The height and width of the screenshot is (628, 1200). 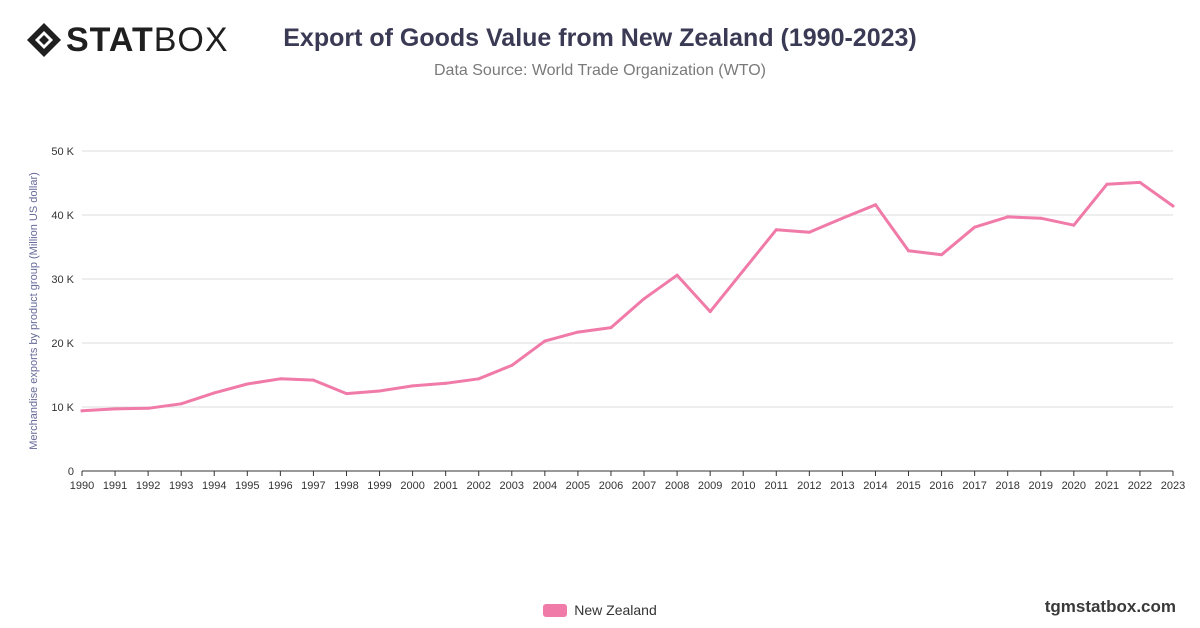 I want to click on x-tick-label: 2020, so click(x=1074, y=486).